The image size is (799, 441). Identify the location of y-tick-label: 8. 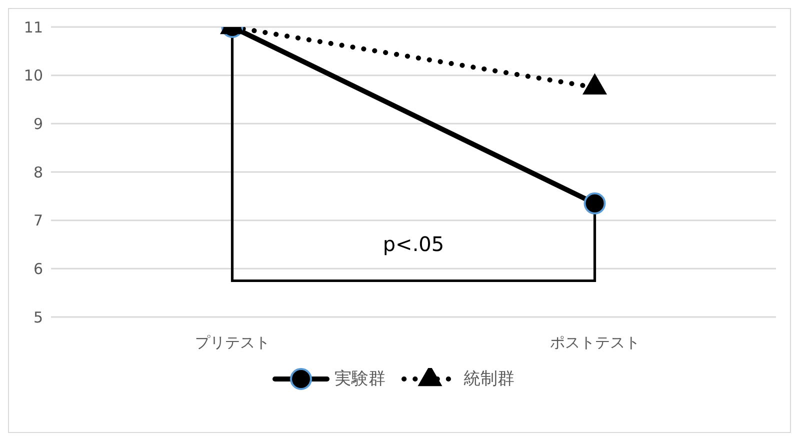
(38, 172).